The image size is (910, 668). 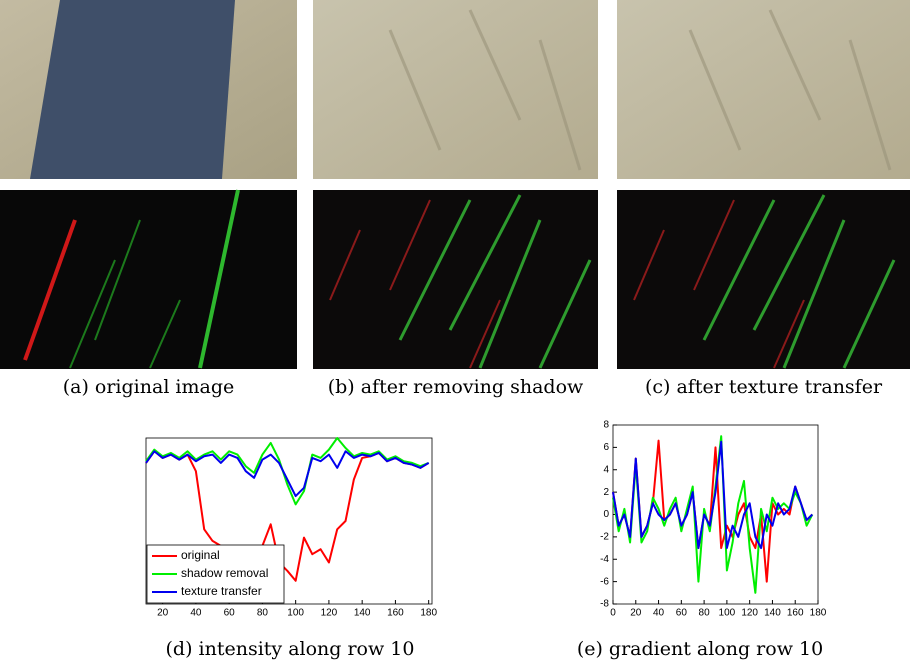 What do you see at coordinates (224, 573) in the screenshot?
I see `legend-label: shadow removal` at bounding box center [224, 573].